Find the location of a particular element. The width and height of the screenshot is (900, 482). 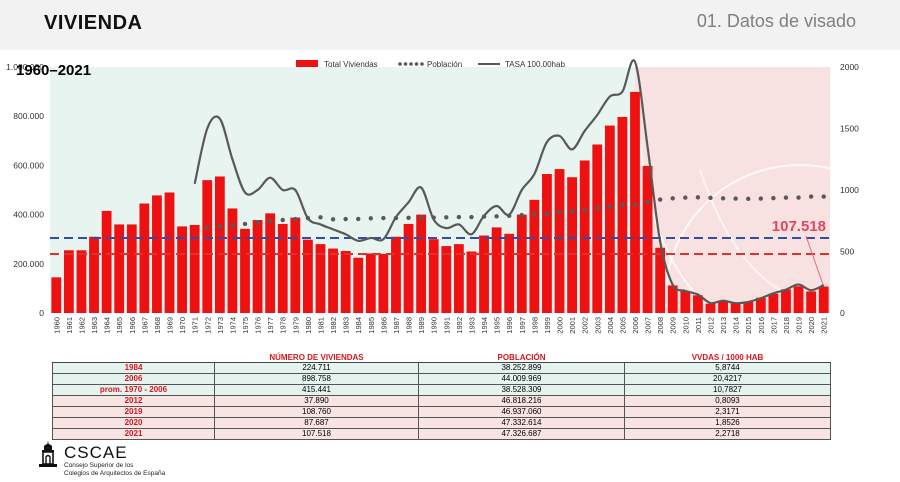

table-header: POBLACIÓN is located at coordinates (521, 357).